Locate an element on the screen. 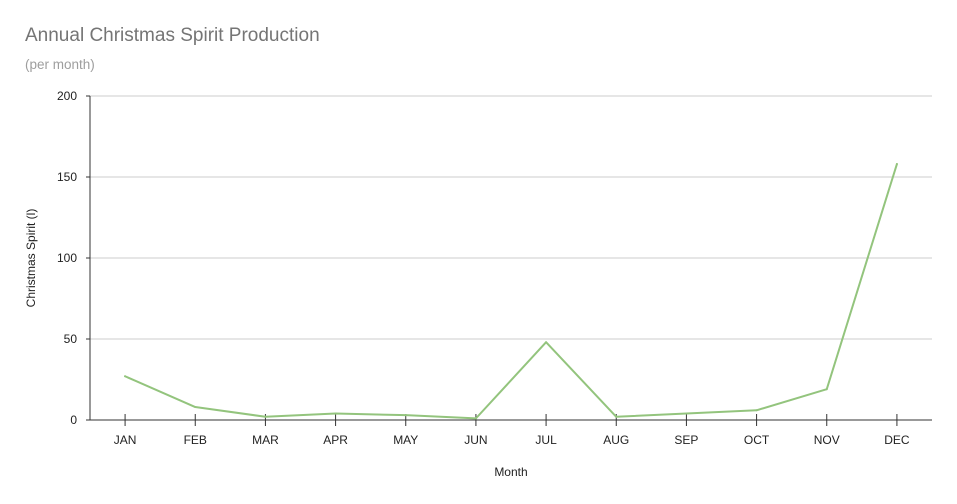 The width and height of the screenshot is (957, 504). data-point-nov is located at coordinates (826, 389).